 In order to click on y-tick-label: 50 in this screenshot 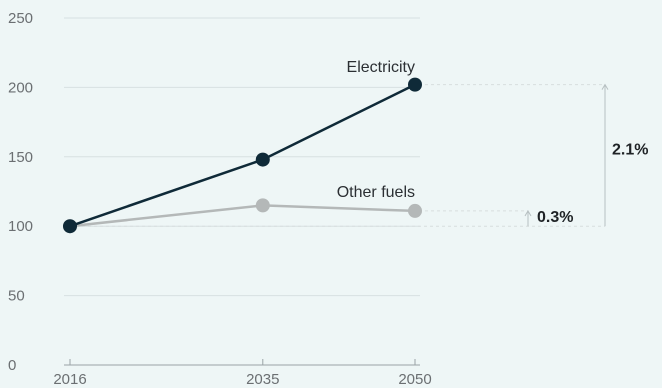, I will do `click(16, 296)`.